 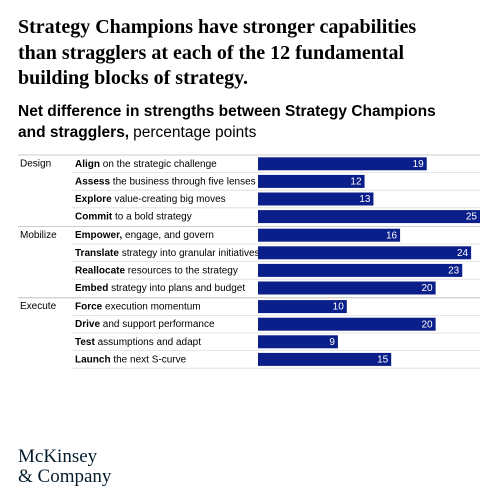 What do you see at coordinates (58, 456) in the screenshot?
I see `logo-line: McKinsey` at bounding box center [58, 456].